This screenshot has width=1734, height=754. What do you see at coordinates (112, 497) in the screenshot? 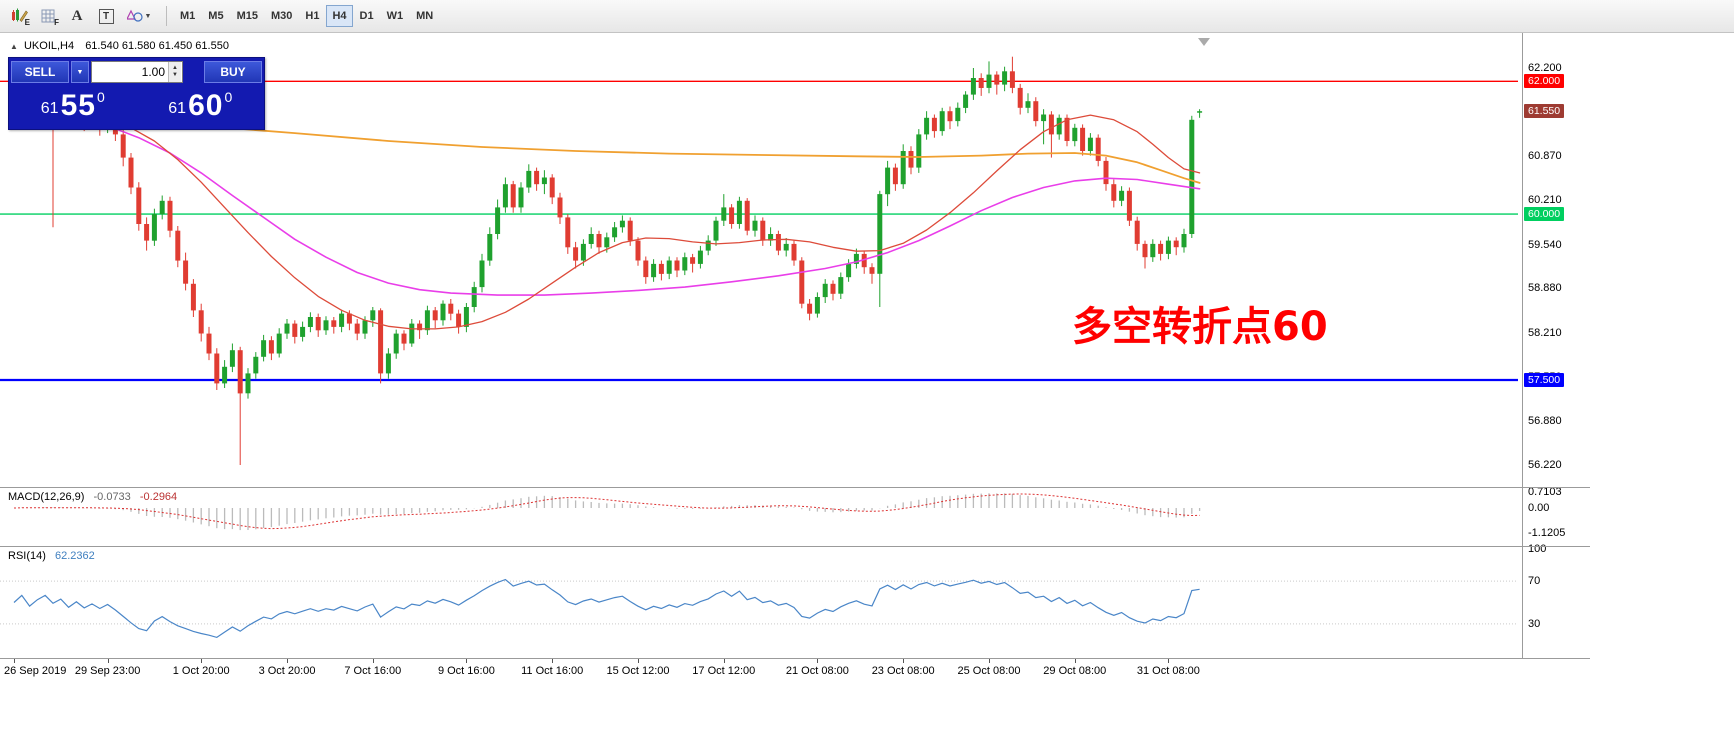
I see `macd-main-value: -0.0733` at bounding box center [112, 497].